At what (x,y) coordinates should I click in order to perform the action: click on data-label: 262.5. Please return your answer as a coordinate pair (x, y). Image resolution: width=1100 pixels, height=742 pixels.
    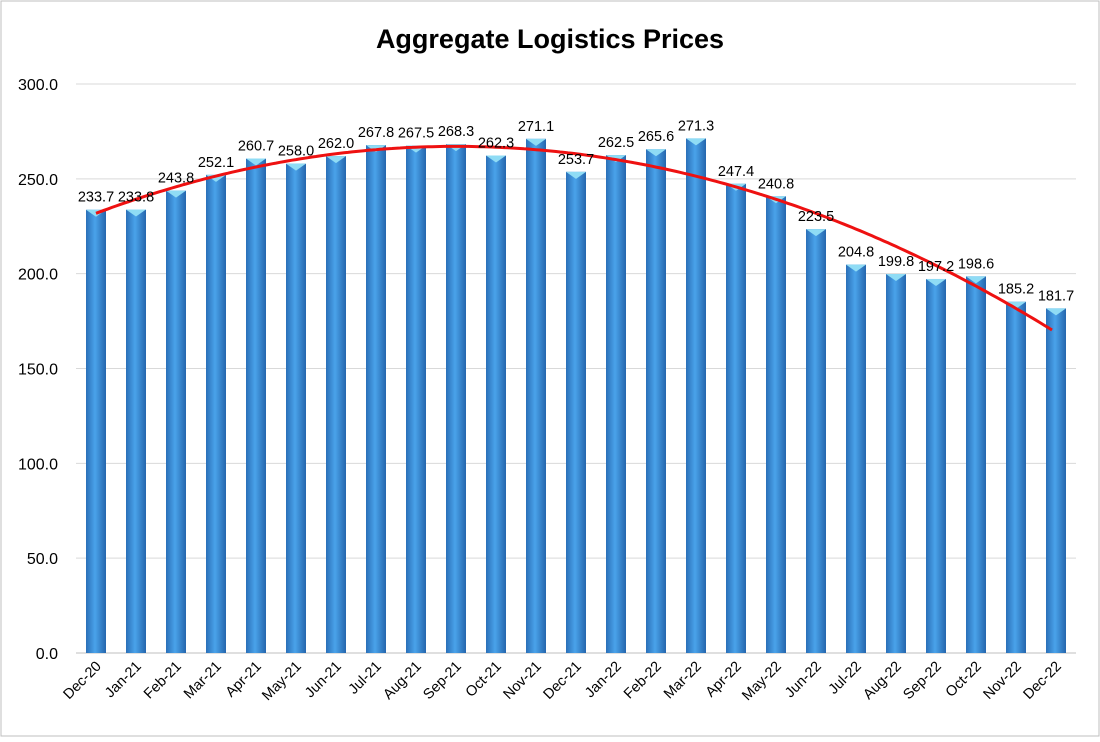
    Looking at the image, I should click on (616, 143).